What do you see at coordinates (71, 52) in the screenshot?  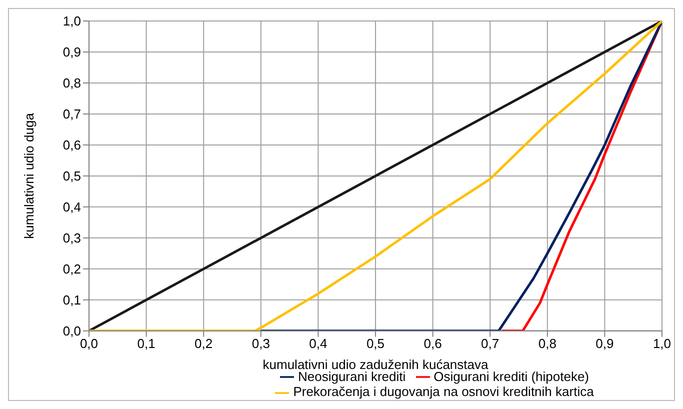 I see `y-tick-label: 0,9` at bounding box center [71, 52].